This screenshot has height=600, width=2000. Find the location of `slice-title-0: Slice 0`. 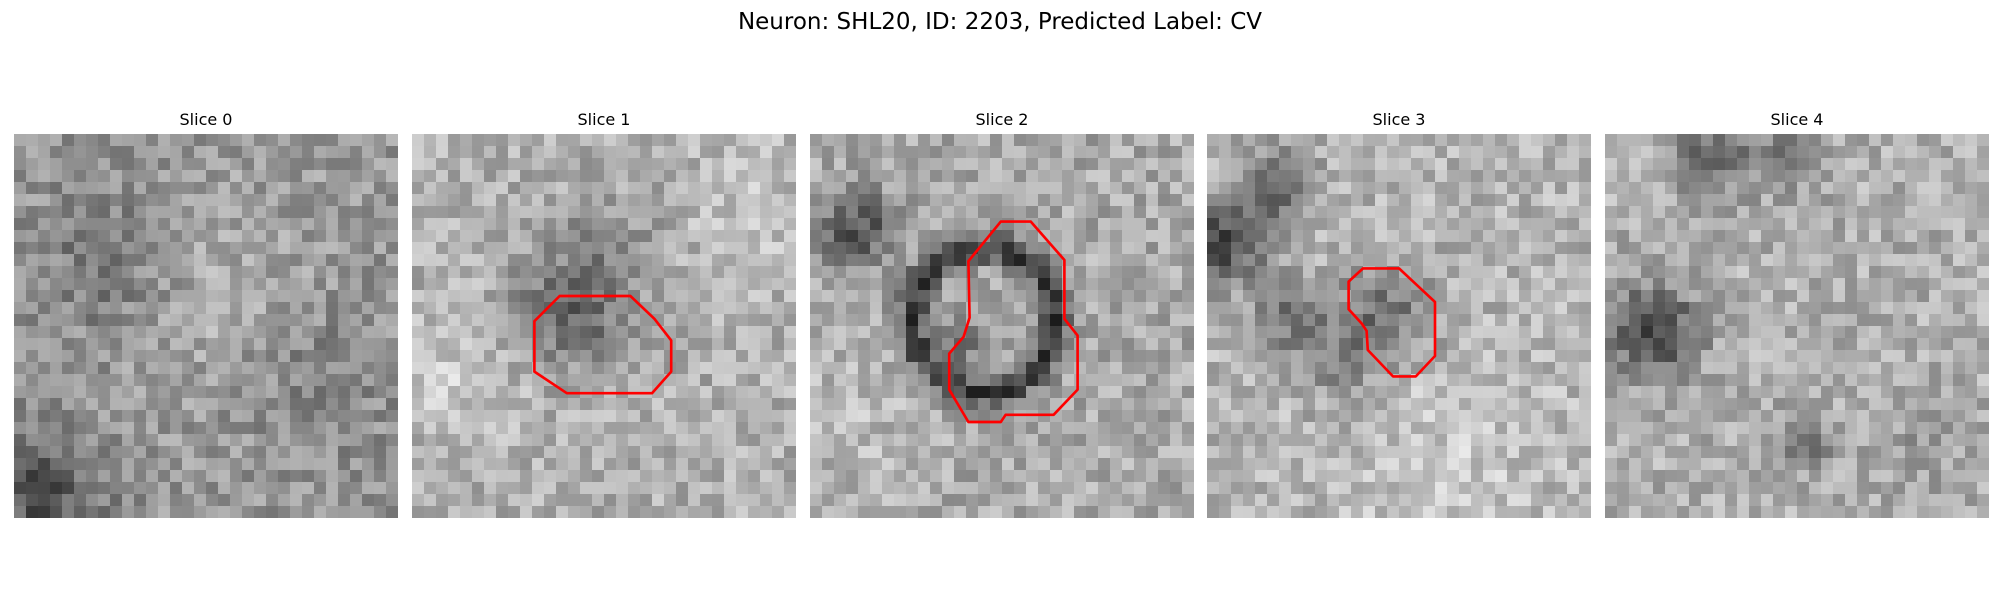

slice-title-0: Slice 0 is located at coordinates (206, 119).